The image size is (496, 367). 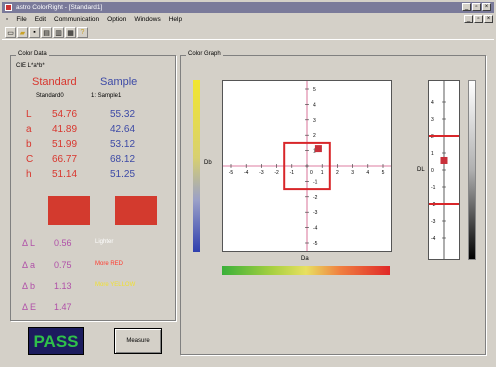 What do you see at coordinates (30, 66) in the screenshot?
I see `color-space-label: CIE L*a*b*` at bounding box center [30, 66].